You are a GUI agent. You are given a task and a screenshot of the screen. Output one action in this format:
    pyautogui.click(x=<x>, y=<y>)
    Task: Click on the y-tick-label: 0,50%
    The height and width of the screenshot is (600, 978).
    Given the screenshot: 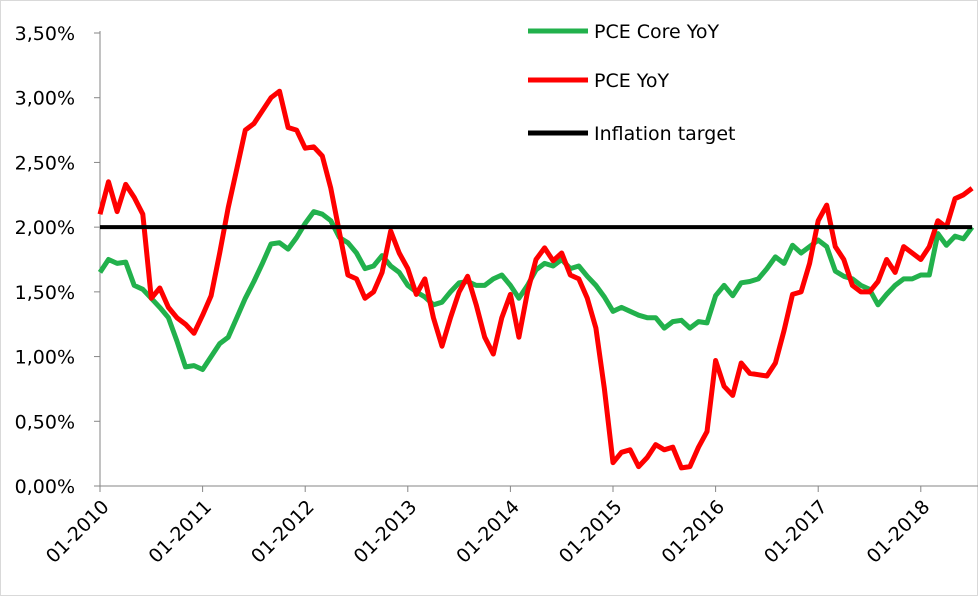 What is the action you would take?
    pyautogui.click(x=45, y=422)
    